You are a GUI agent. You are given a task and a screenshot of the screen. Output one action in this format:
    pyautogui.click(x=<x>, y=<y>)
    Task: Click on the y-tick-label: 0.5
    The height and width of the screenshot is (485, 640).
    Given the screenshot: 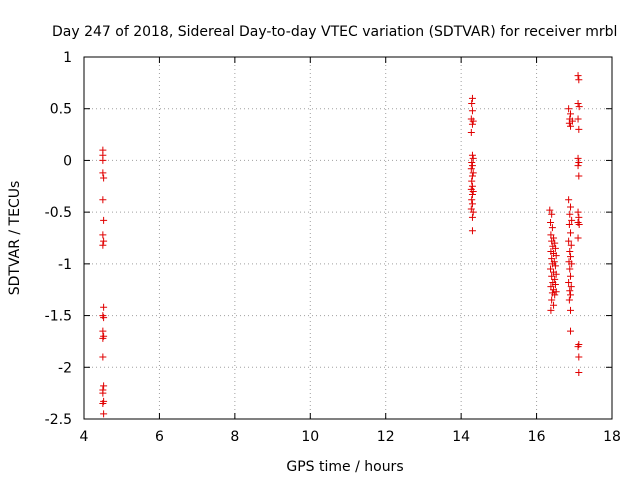 What is the action you would take?
    pyautogui.click(x=61, y=110)
    